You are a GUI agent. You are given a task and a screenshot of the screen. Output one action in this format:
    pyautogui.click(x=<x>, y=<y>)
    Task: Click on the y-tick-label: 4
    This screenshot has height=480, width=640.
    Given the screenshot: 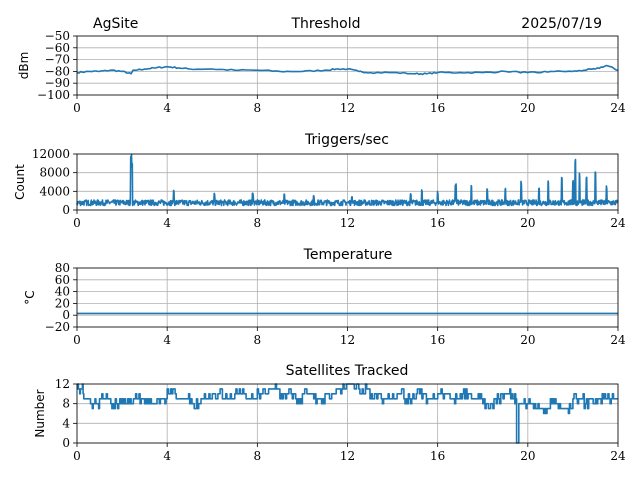 What is the action you would take?
    pyautogui.click(x=66, y=423)
    